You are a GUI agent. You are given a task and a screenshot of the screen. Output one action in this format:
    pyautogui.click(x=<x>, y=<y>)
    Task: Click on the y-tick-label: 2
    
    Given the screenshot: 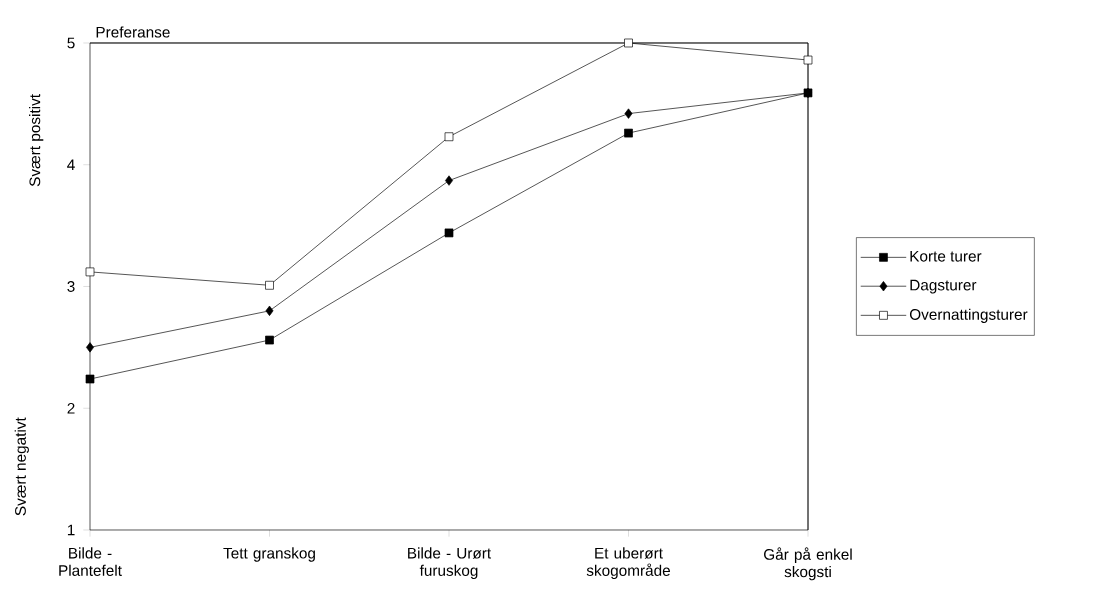 What is the action you would take?
    pyautogui.click(x=71, y=408)
    